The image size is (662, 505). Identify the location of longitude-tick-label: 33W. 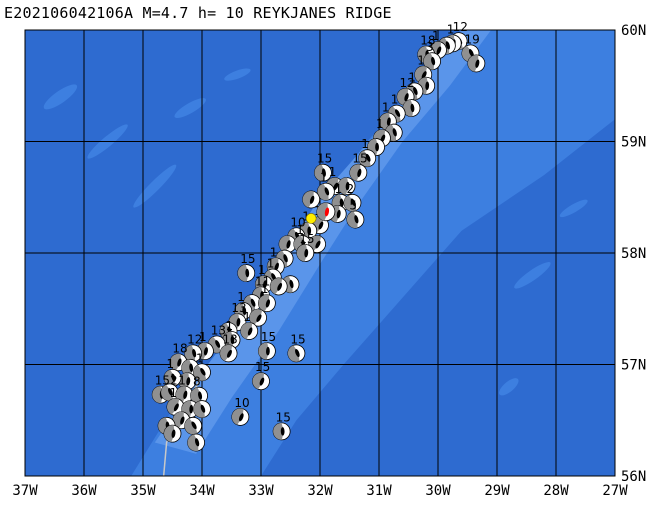
(261, 491).